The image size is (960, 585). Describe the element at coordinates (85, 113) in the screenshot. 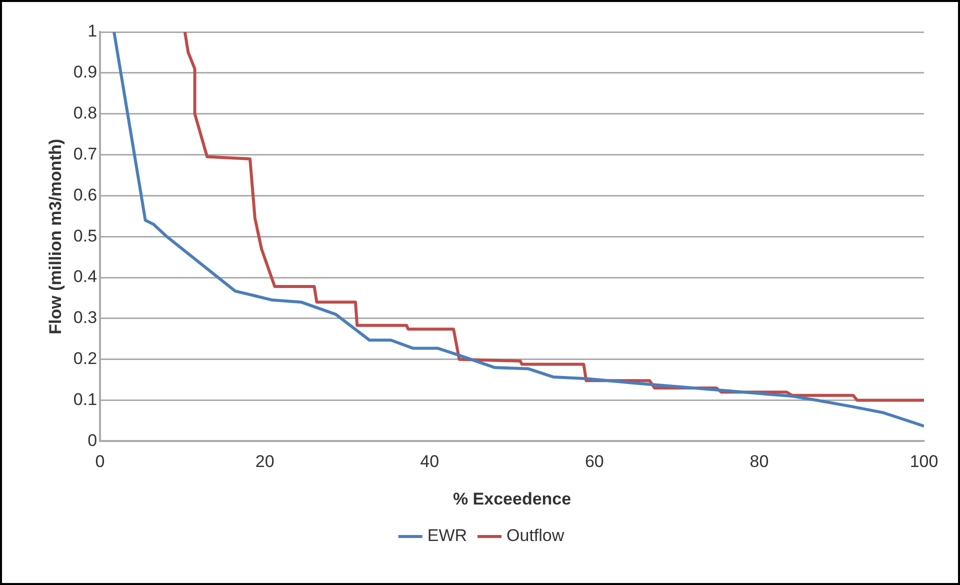

I see `y-tick-label: 0.8` at that location.